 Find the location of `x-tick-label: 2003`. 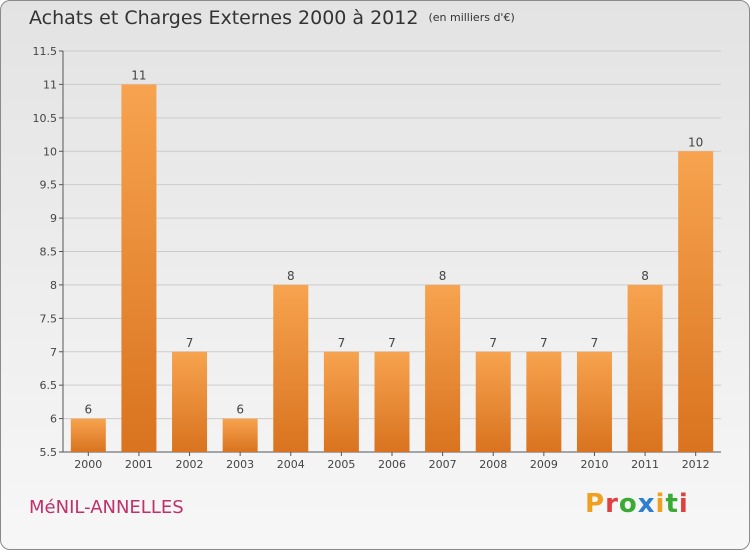

x-tick-label: 2003 is located at coordinates (240, 464).